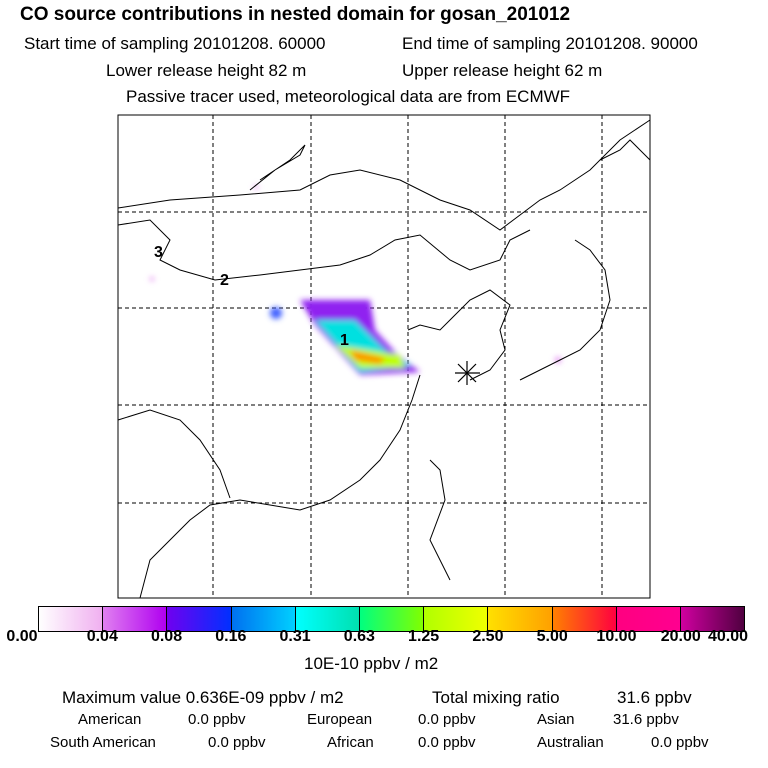 This screenshot has height=768, width=768. Describe the element at coordinates (550, 43) in the screenshot. I see `end-time: End time of sampling 20101208. 90000` at that location.